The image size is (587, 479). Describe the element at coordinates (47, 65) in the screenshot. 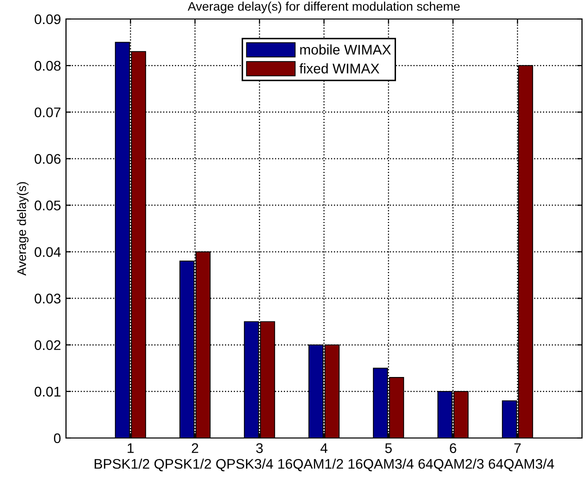

I see `y-tick-label: 0.08` at that location.